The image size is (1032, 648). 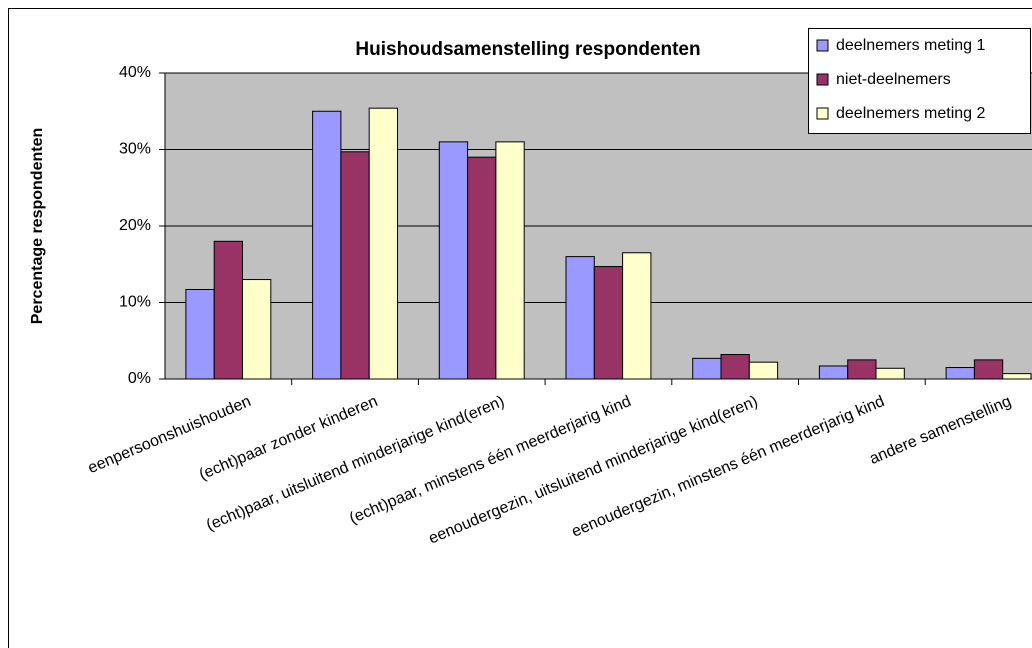 I want to click on y-tick-label: 20%, so click(x=135, y=225).